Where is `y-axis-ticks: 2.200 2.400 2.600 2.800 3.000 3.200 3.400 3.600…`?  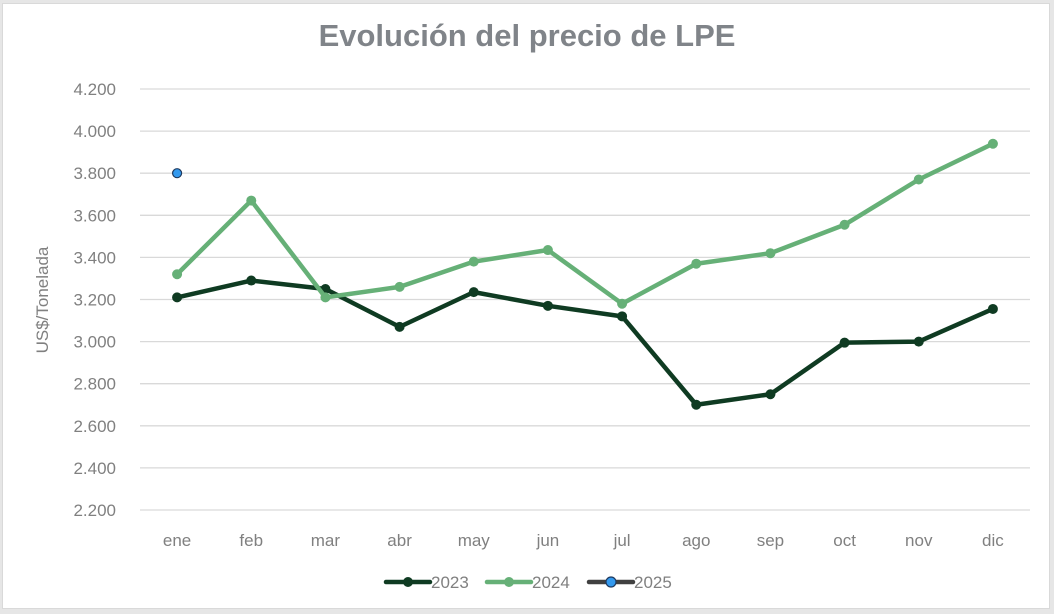
y-axis-ticks: 2.200 2.400 2.600 2.800 3.000 3.200 3.400 3.600… is located at coordinates (94, 300).